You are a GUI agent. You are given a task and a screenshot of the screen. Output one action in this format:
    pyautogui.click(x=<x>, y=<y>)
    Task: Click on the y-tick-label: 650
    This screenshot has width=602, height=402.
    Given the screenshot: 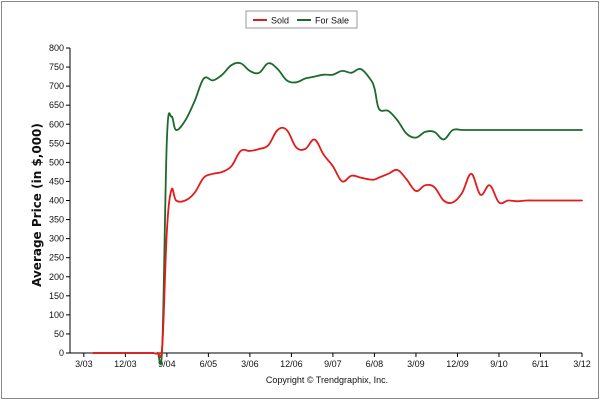 What is the action you would take?
    pyautogui.click(x=56, y=105)
    